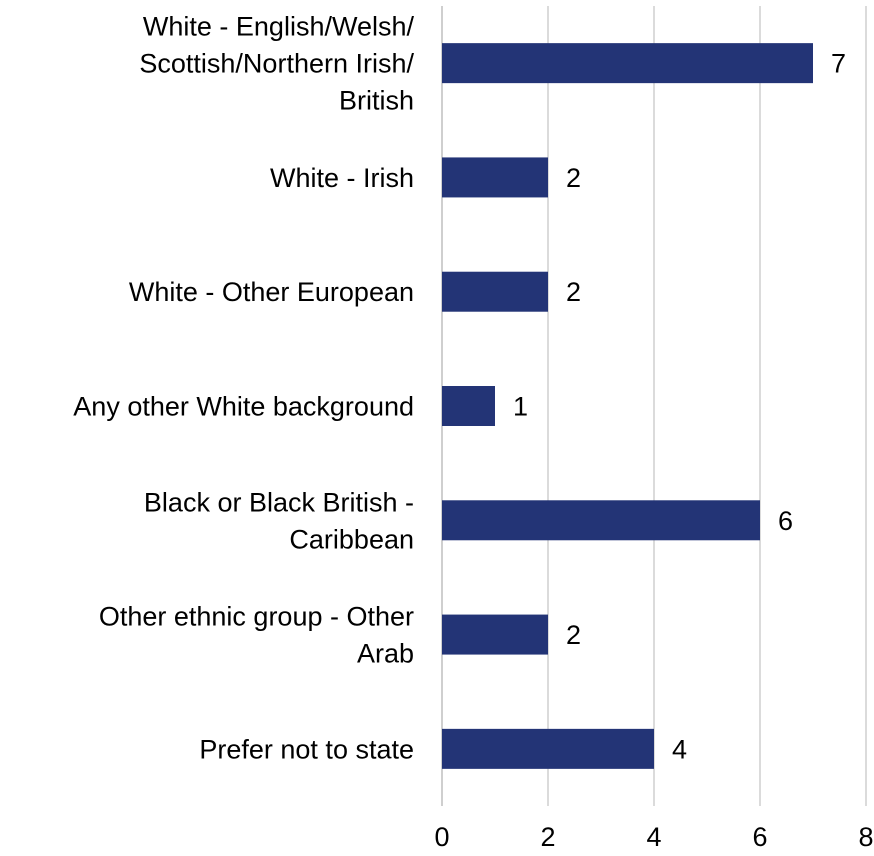 The width and height of the screenshot is (874, 856). I want to click on x-axis-tick-labels: 0 2 4 6 8, so click(653, 837).